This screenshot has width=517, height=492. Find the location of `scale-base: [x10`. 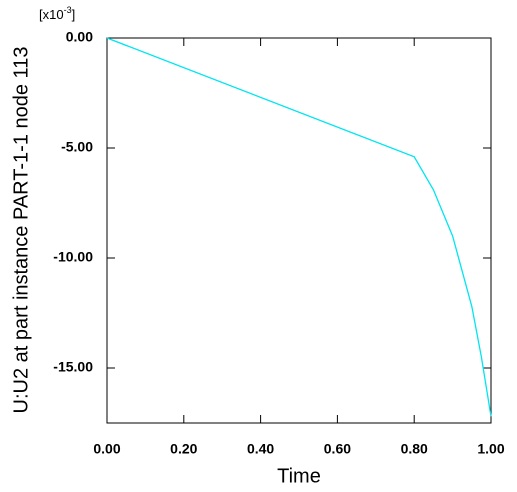

scale-base: [x10 is located at coordinates (51, 14).